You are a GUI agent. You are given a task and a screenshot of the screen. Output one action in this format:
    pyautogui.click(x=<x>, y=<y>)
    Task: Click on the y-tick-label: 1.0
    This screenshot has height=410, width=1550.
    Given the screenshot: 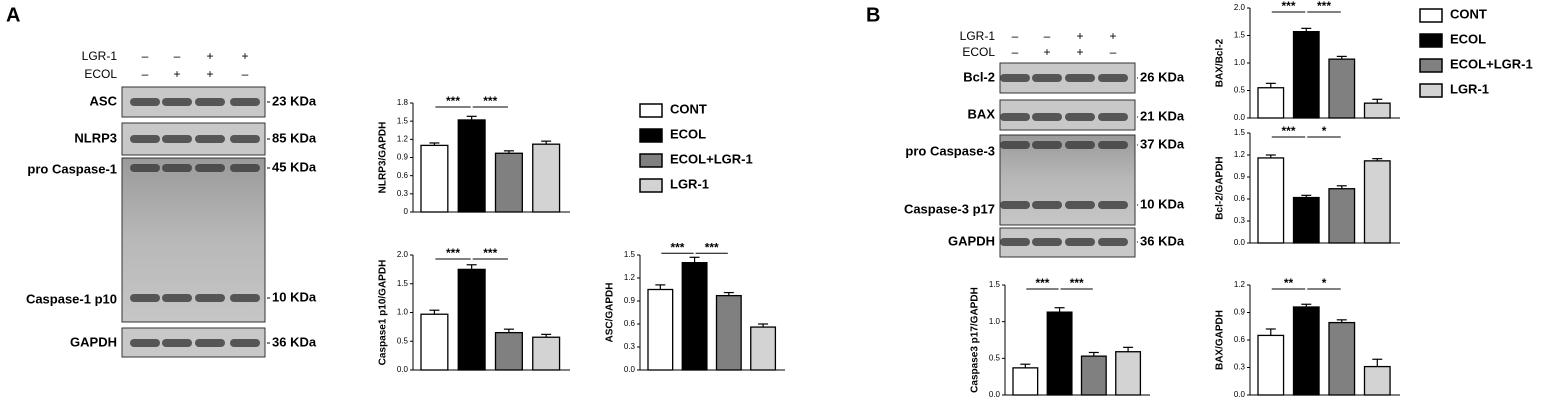 What is the action you would take?
    pyautogui.click(x=1240, y=62)
    